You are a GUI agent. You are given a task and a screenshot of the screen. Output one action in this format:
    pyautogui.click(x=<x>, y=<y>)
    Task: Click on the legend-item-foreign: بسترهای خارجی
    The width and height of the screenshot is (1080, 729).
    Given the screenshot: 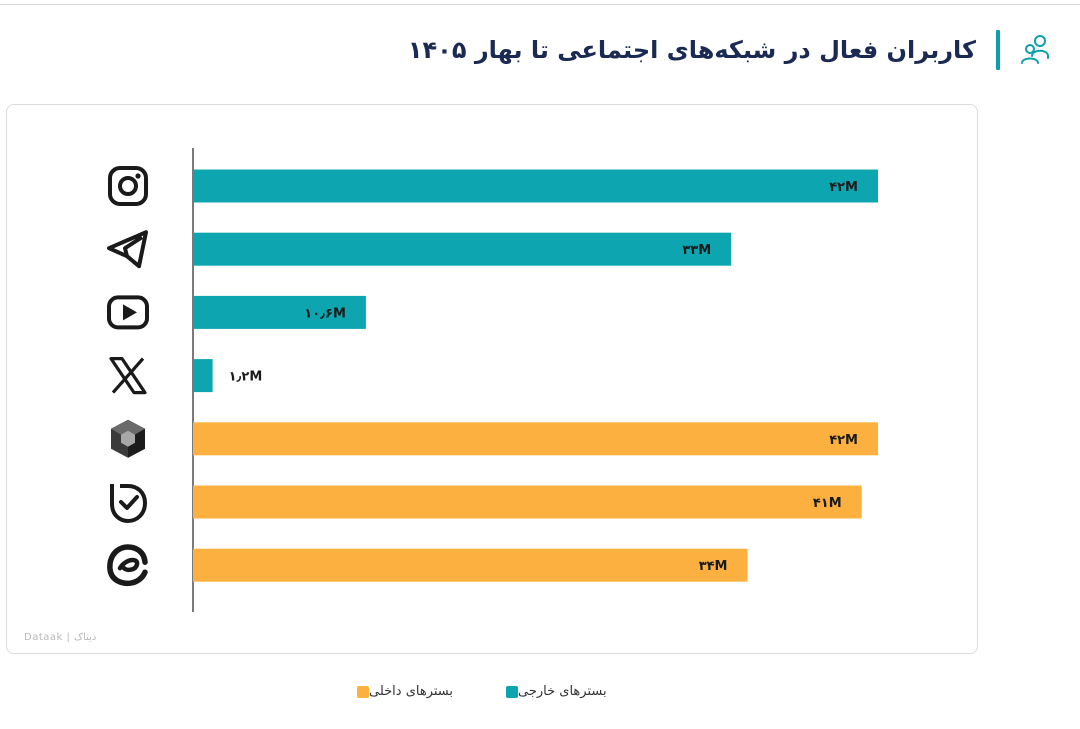 What is the action you would take?
    pyautogui.click(x=552, y=691)
    